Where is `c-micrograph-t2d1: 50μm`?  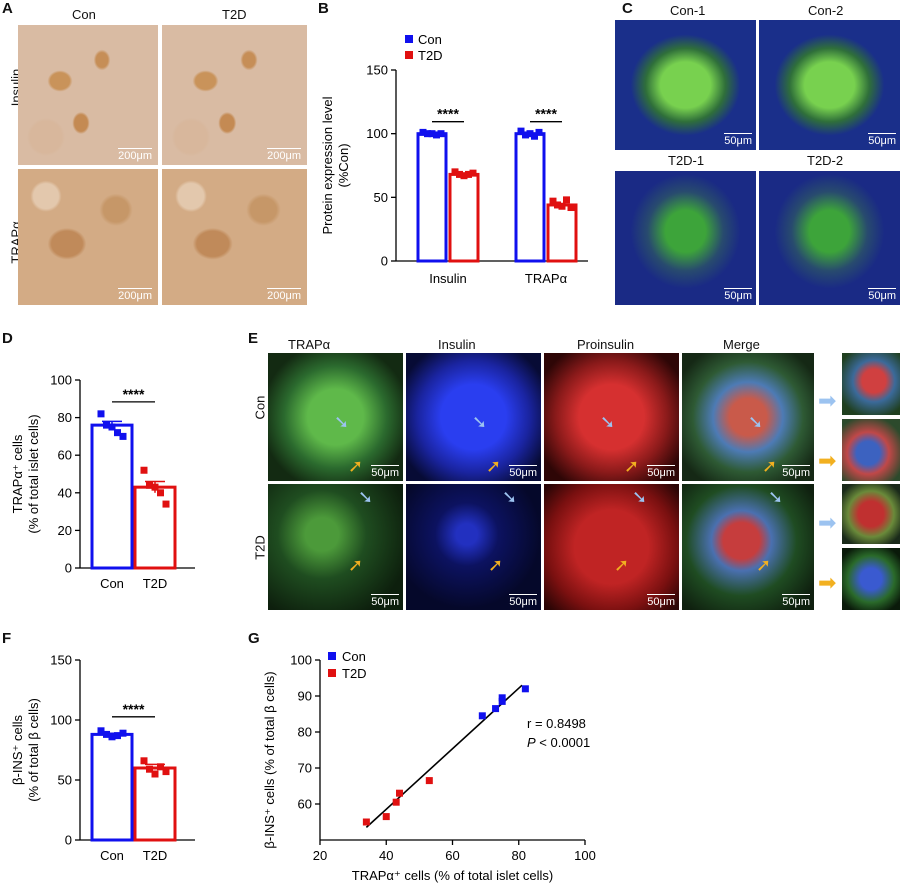 c-micrograph-t2d1: 50μm is located at coordinates (685, 238).